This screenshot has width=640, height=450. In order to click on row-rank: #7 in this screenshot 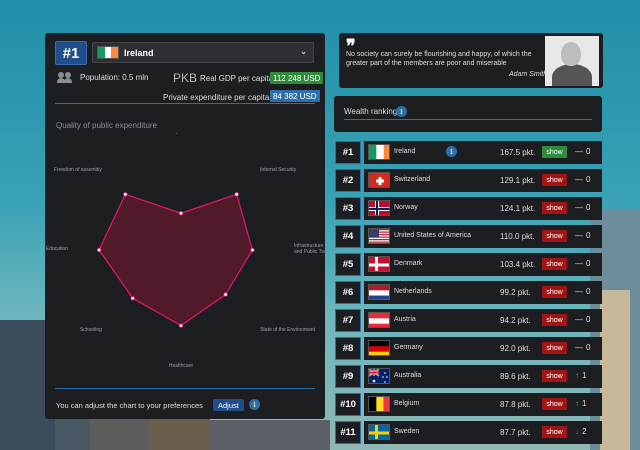, I will do `click(348, 320)`.